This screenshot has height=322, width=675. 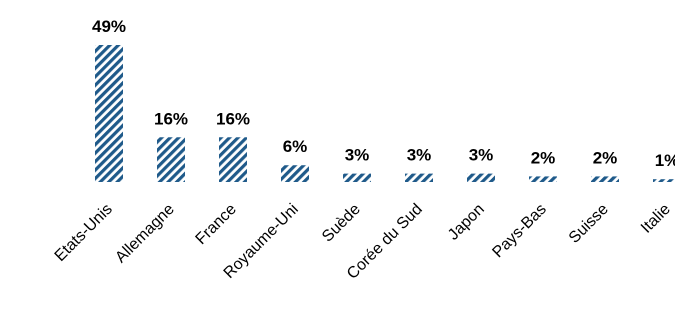 I want to click on data-label: 1%, so click(x=665, y=160).